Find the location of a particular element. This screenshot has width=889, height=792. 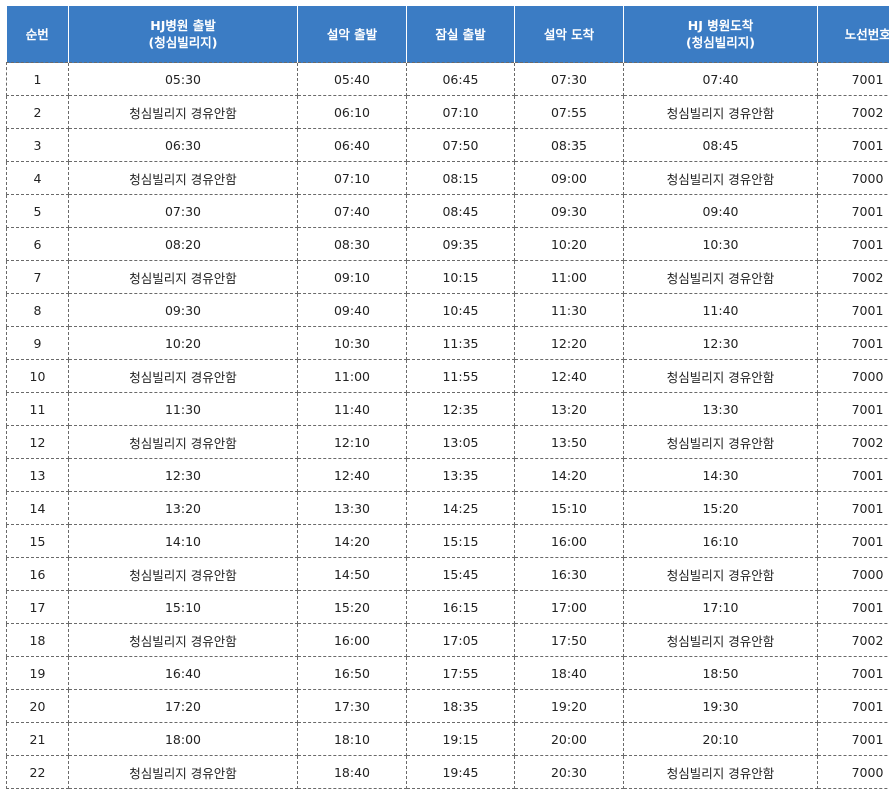

seq-cell: 15 is located at coordinates (37, 541).